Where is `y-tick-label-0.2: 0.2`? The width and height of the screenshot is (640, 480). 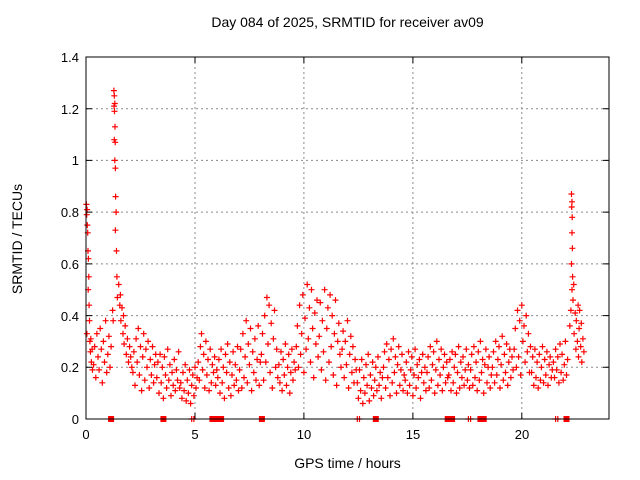 y-tick-label-0.2: 0.2 is located at coordinates (69, 367).